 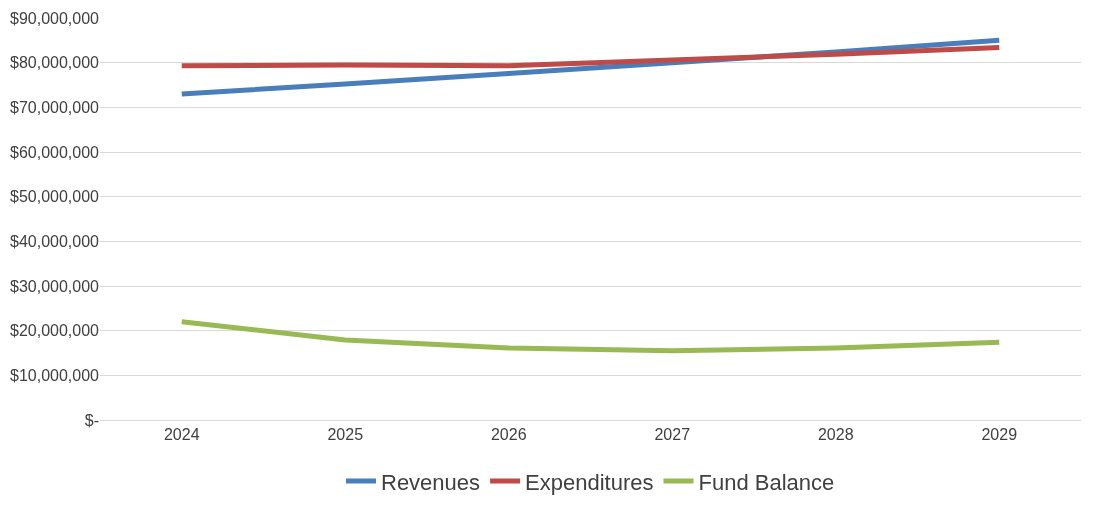 I want to click on y-tick-label: $70,000,000, so click(x=55, y=107).